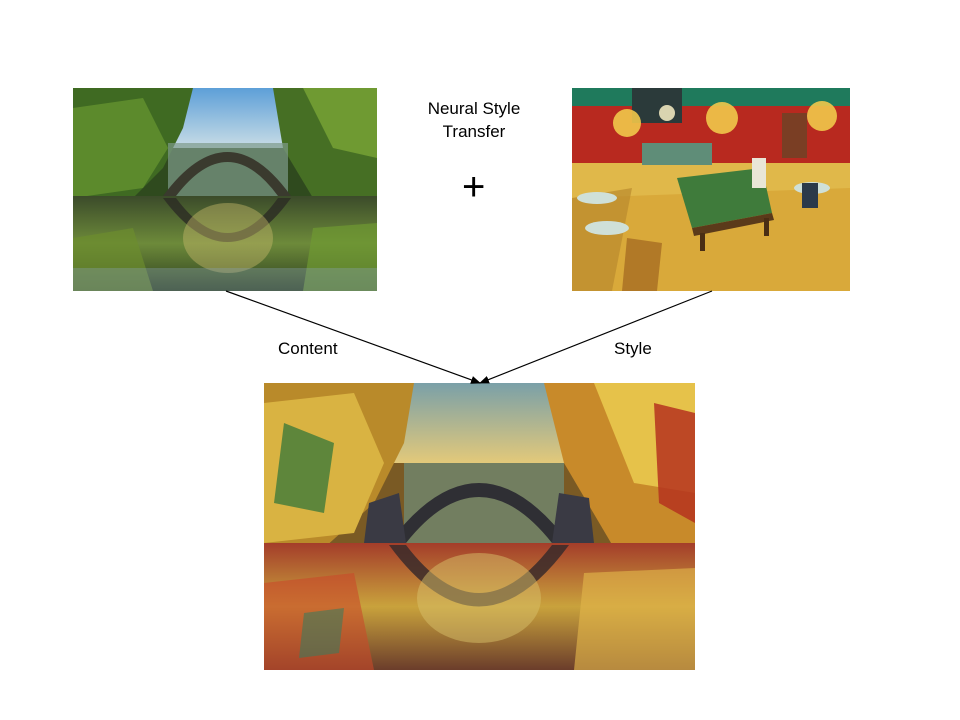  Describe the element at coordinates (474, 187) in the screenshot. I see `plus-sign: +` at that location.